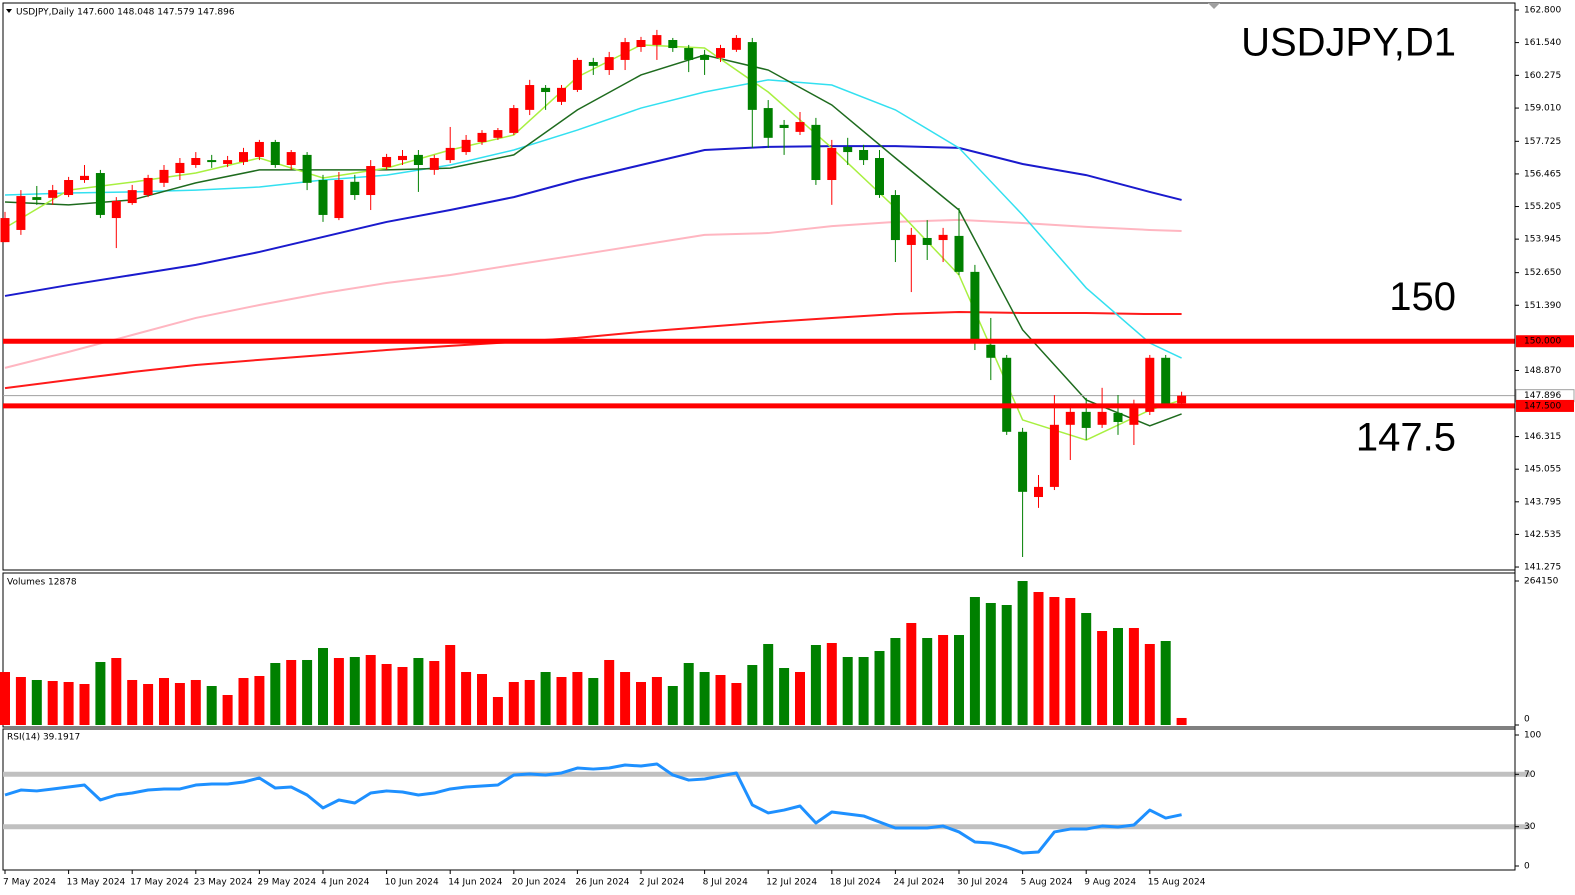 The width and height of the screenshot is (1575, 895). Describe the element at coordinates (1530, 827) in the screenshot. I see `y-tick-label: 30` at that location.